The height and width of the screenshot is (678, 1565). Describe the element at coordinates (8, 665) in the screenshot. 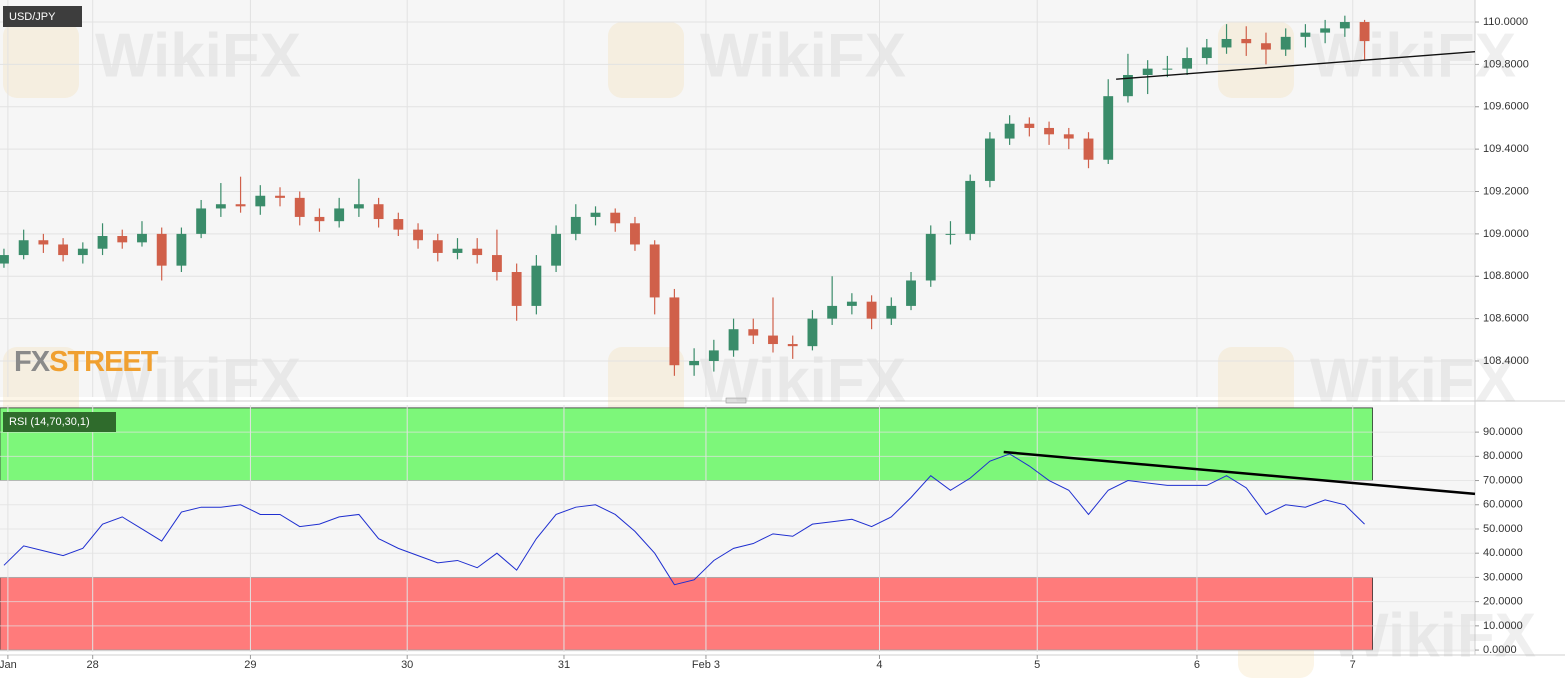

I see `x-tick-label: Jan` at that location.